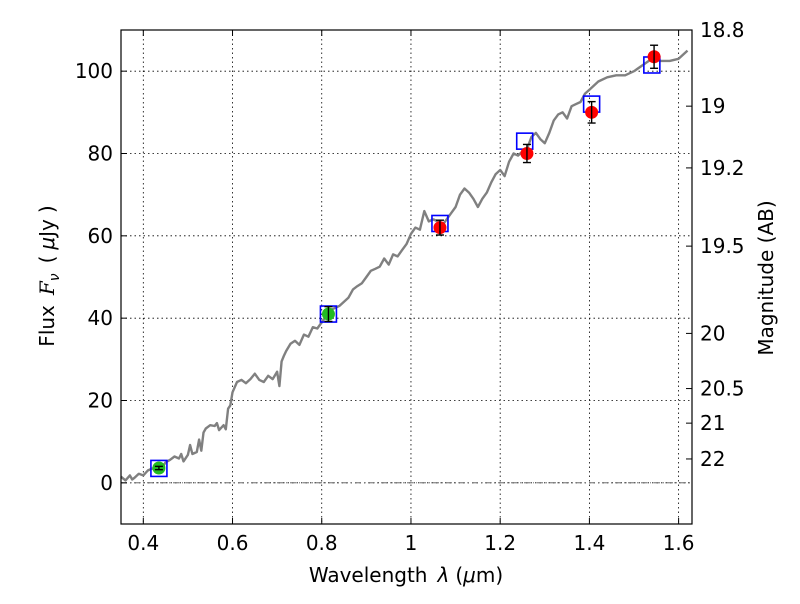  What do you see at coordinates (55, 277) in the screenshot?
I see `y-axis-subscript: ν` at bounding box center [55, 277].